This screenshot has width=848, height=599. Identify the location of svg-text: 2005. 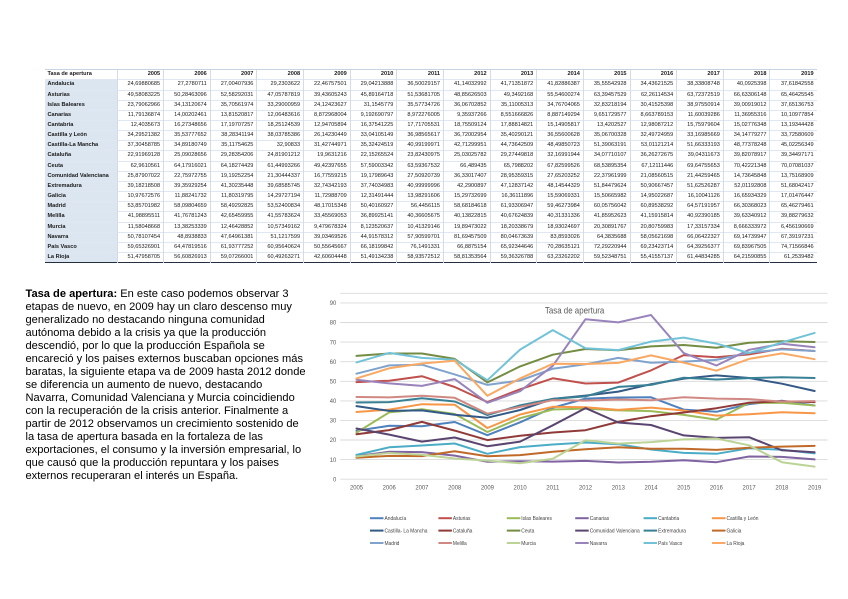
(357, 487).